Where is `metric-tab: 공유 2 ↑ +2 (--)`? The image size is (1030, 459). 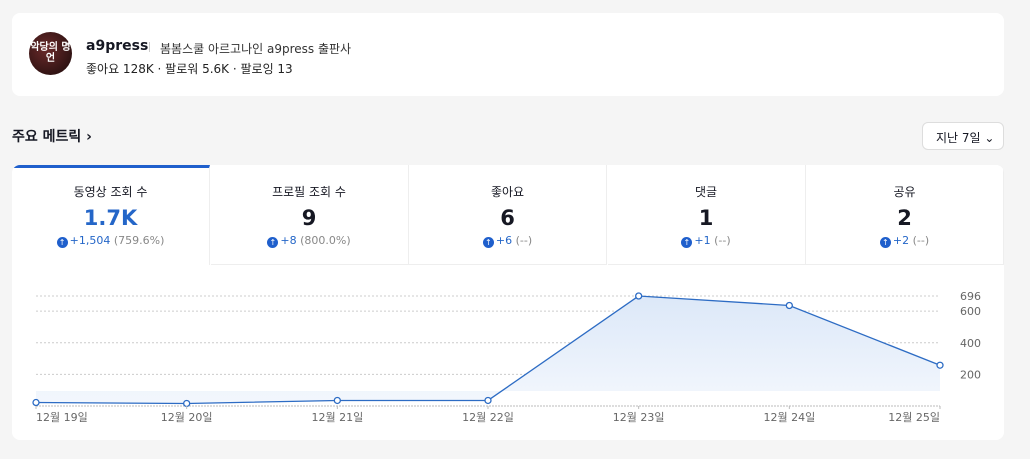
metric-tab: 공유 2 ↑ +2 (--) is located at coordinates (905, 215).